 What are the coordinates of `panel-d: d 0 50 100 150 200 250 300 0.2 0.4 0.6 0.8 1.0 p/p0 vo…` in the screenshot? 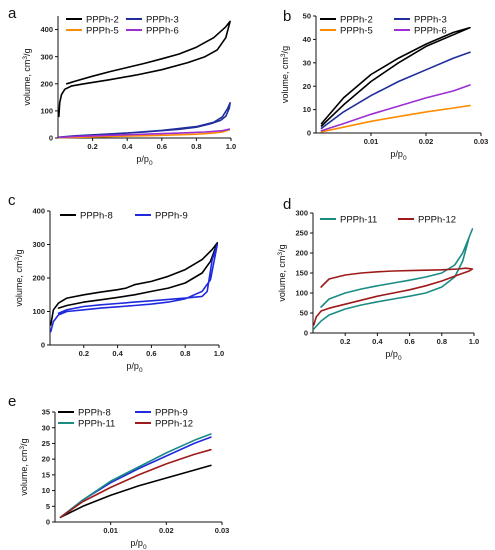 It's located at (378, 279).